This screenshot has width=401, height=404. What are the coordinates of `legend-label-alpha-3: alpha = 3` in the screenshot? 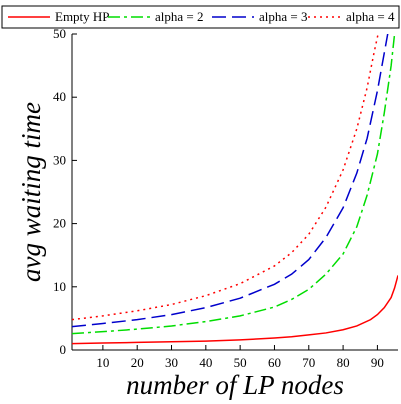 It's located at (283, 16).